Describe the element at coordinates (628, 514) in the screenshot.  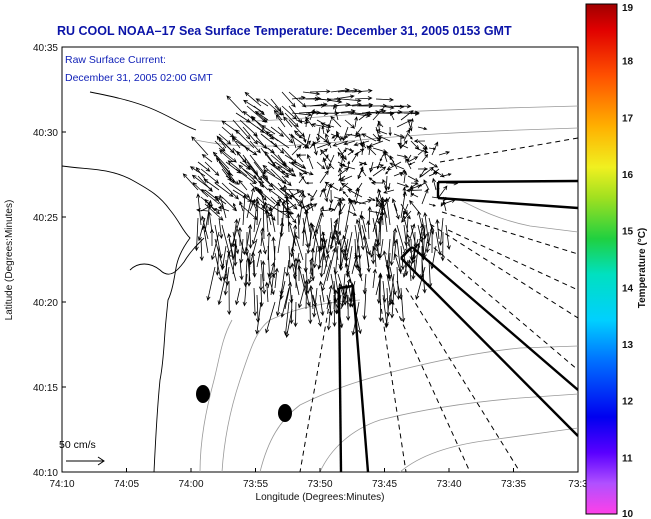
I see `colorbar-tick-label: 10` at that location.